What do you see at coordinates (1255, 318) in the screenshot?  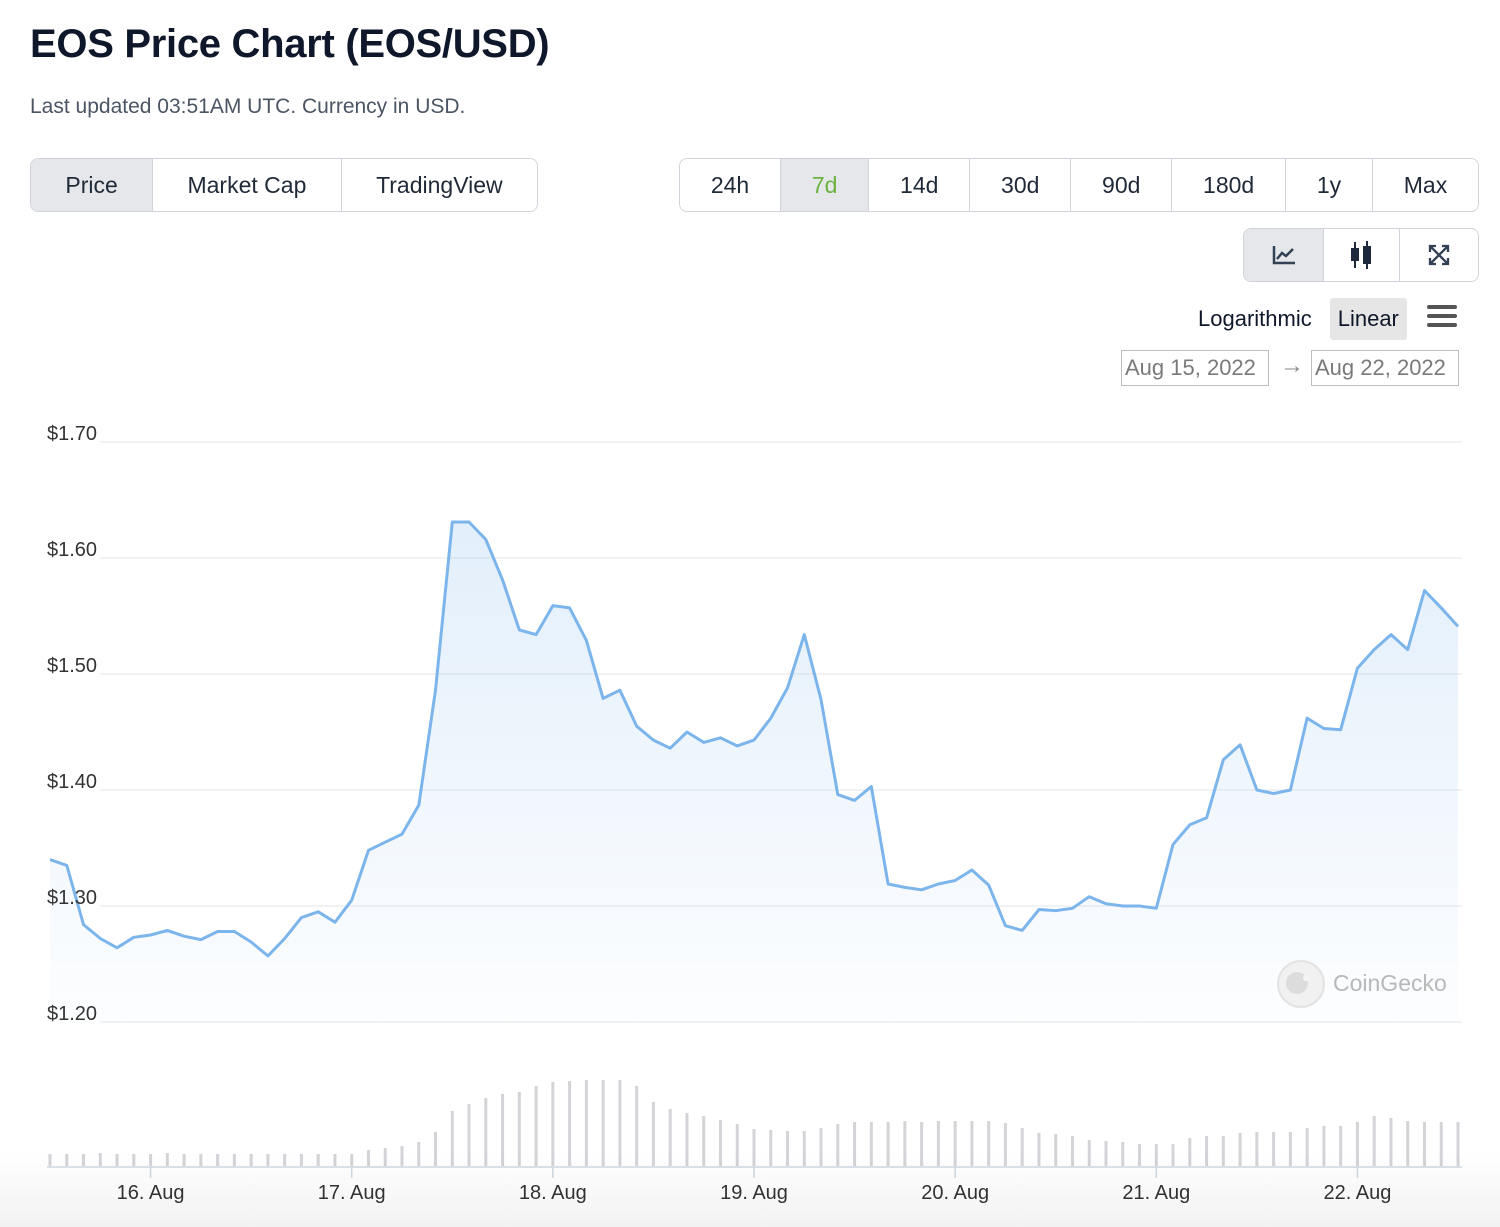 I see `scale-button: Logarithmic` at bounding box center [1255, 318].